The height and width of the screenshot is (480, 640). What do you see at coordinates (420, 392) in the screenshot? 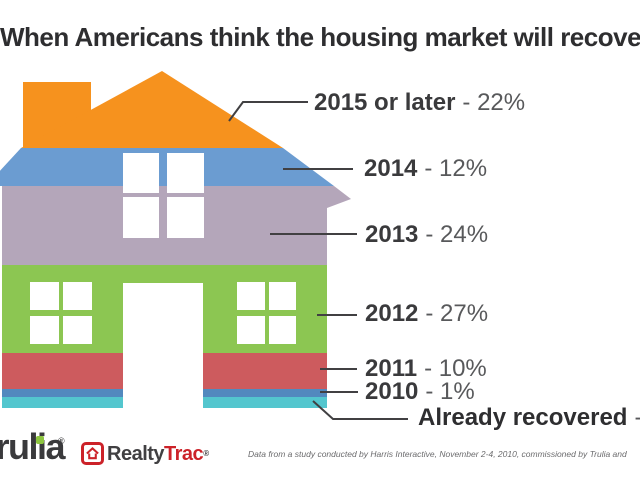
I see `callout-2010: 2010- 1%` at bounding box center [420, 392].